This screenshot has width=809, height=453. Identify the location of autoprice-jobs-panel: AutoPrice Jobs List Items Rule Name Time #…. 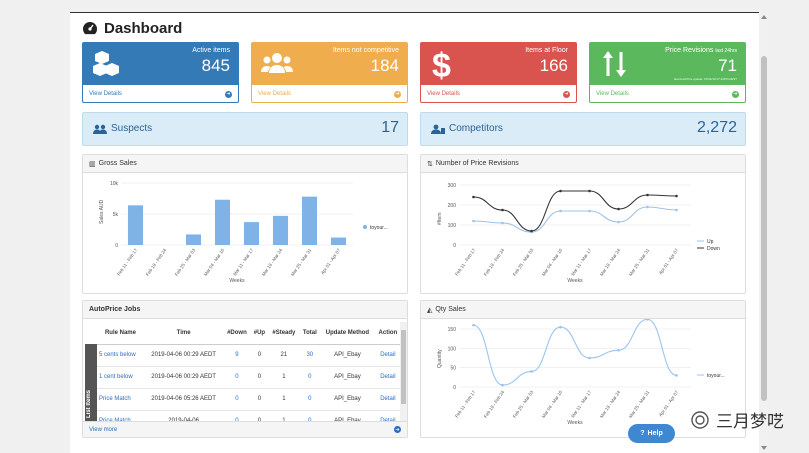
(245, 369).